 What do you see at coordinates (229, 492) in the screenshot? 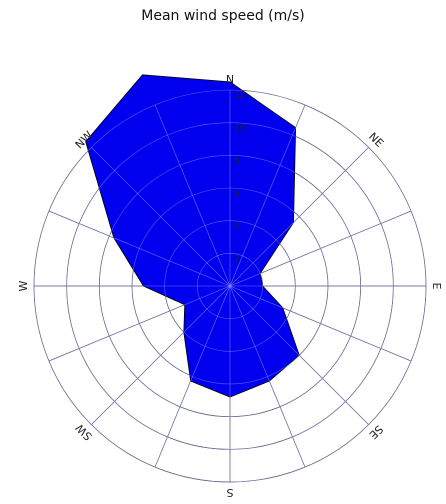
I see `direction-label-s: S` at bounding box center [229, 492].